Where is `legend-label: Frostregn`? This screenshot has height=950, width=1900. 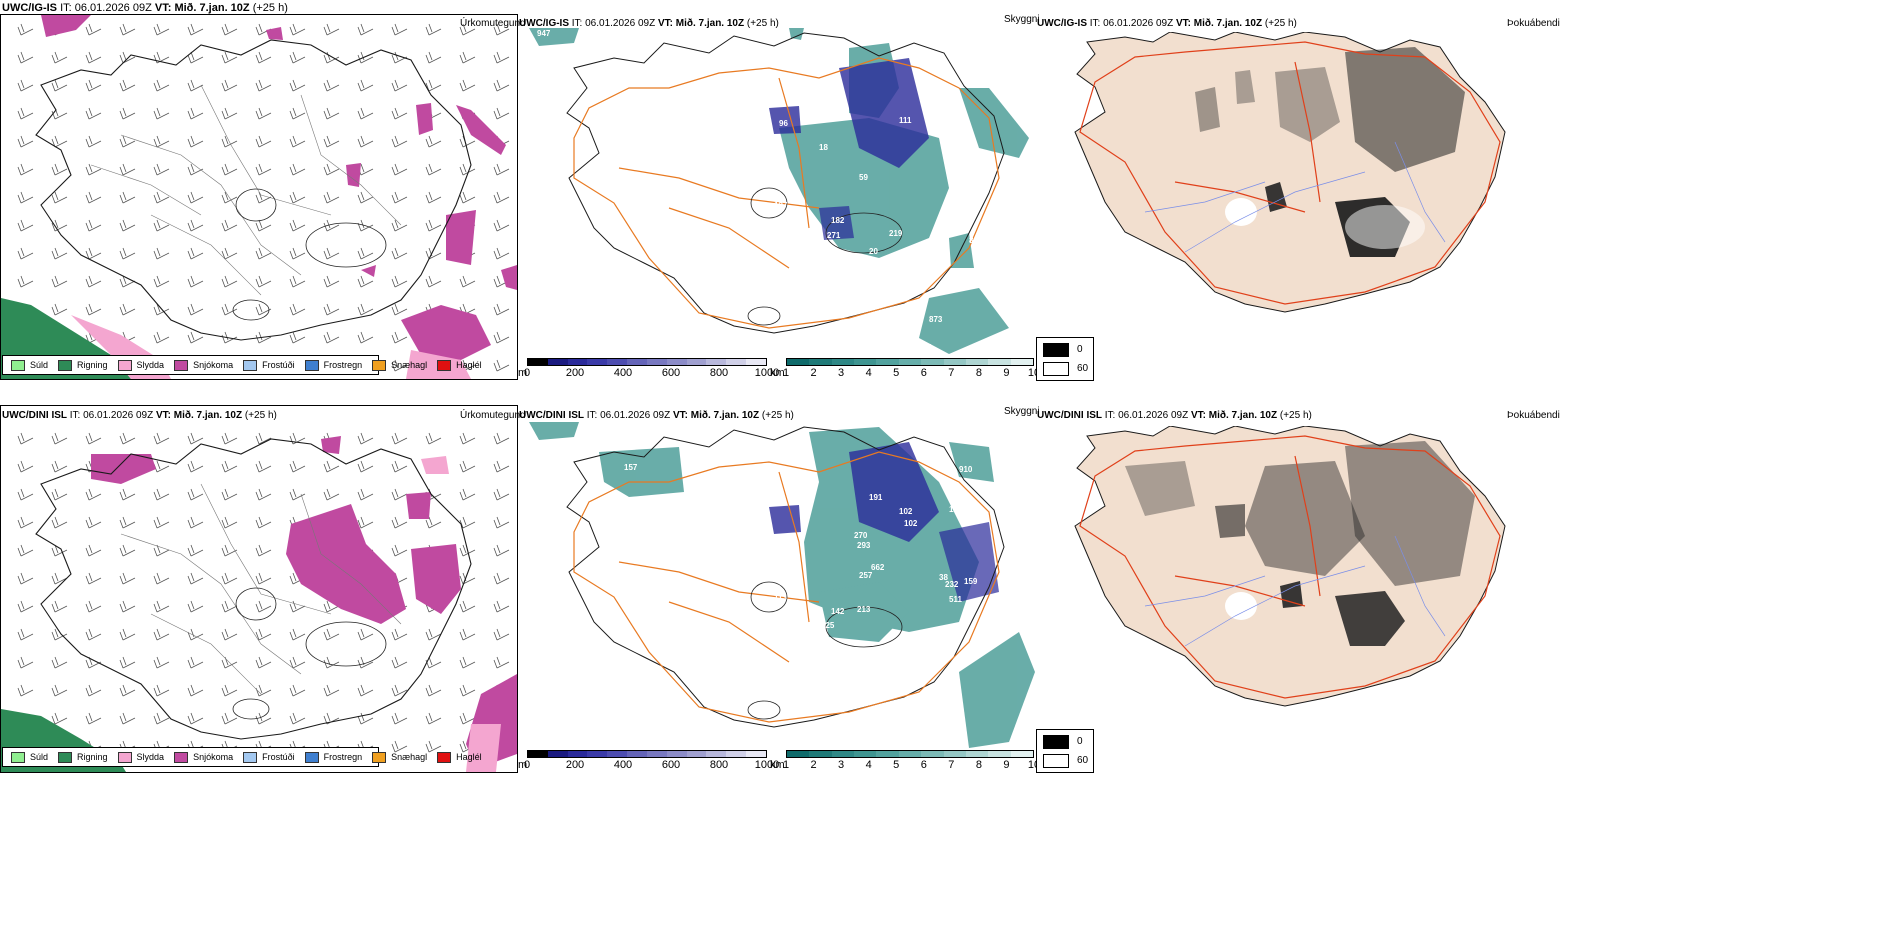 legend-label: Frostregn is located at coordinates (343, 365).